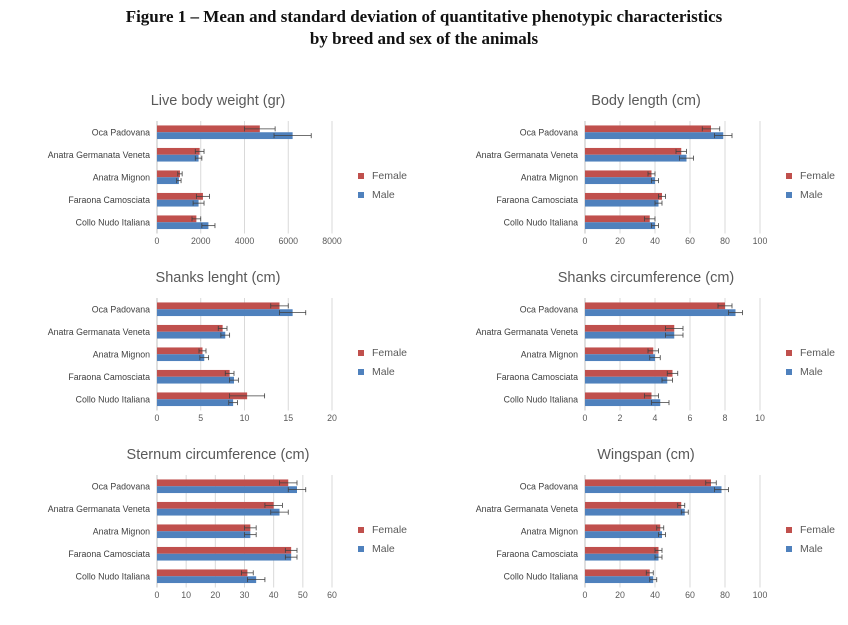  What do you see at coordinates (527, 332) in the screenshot?
I see `chart-3-category-label: Anatra Germanata Veneta` at bounding box center [527, 332].